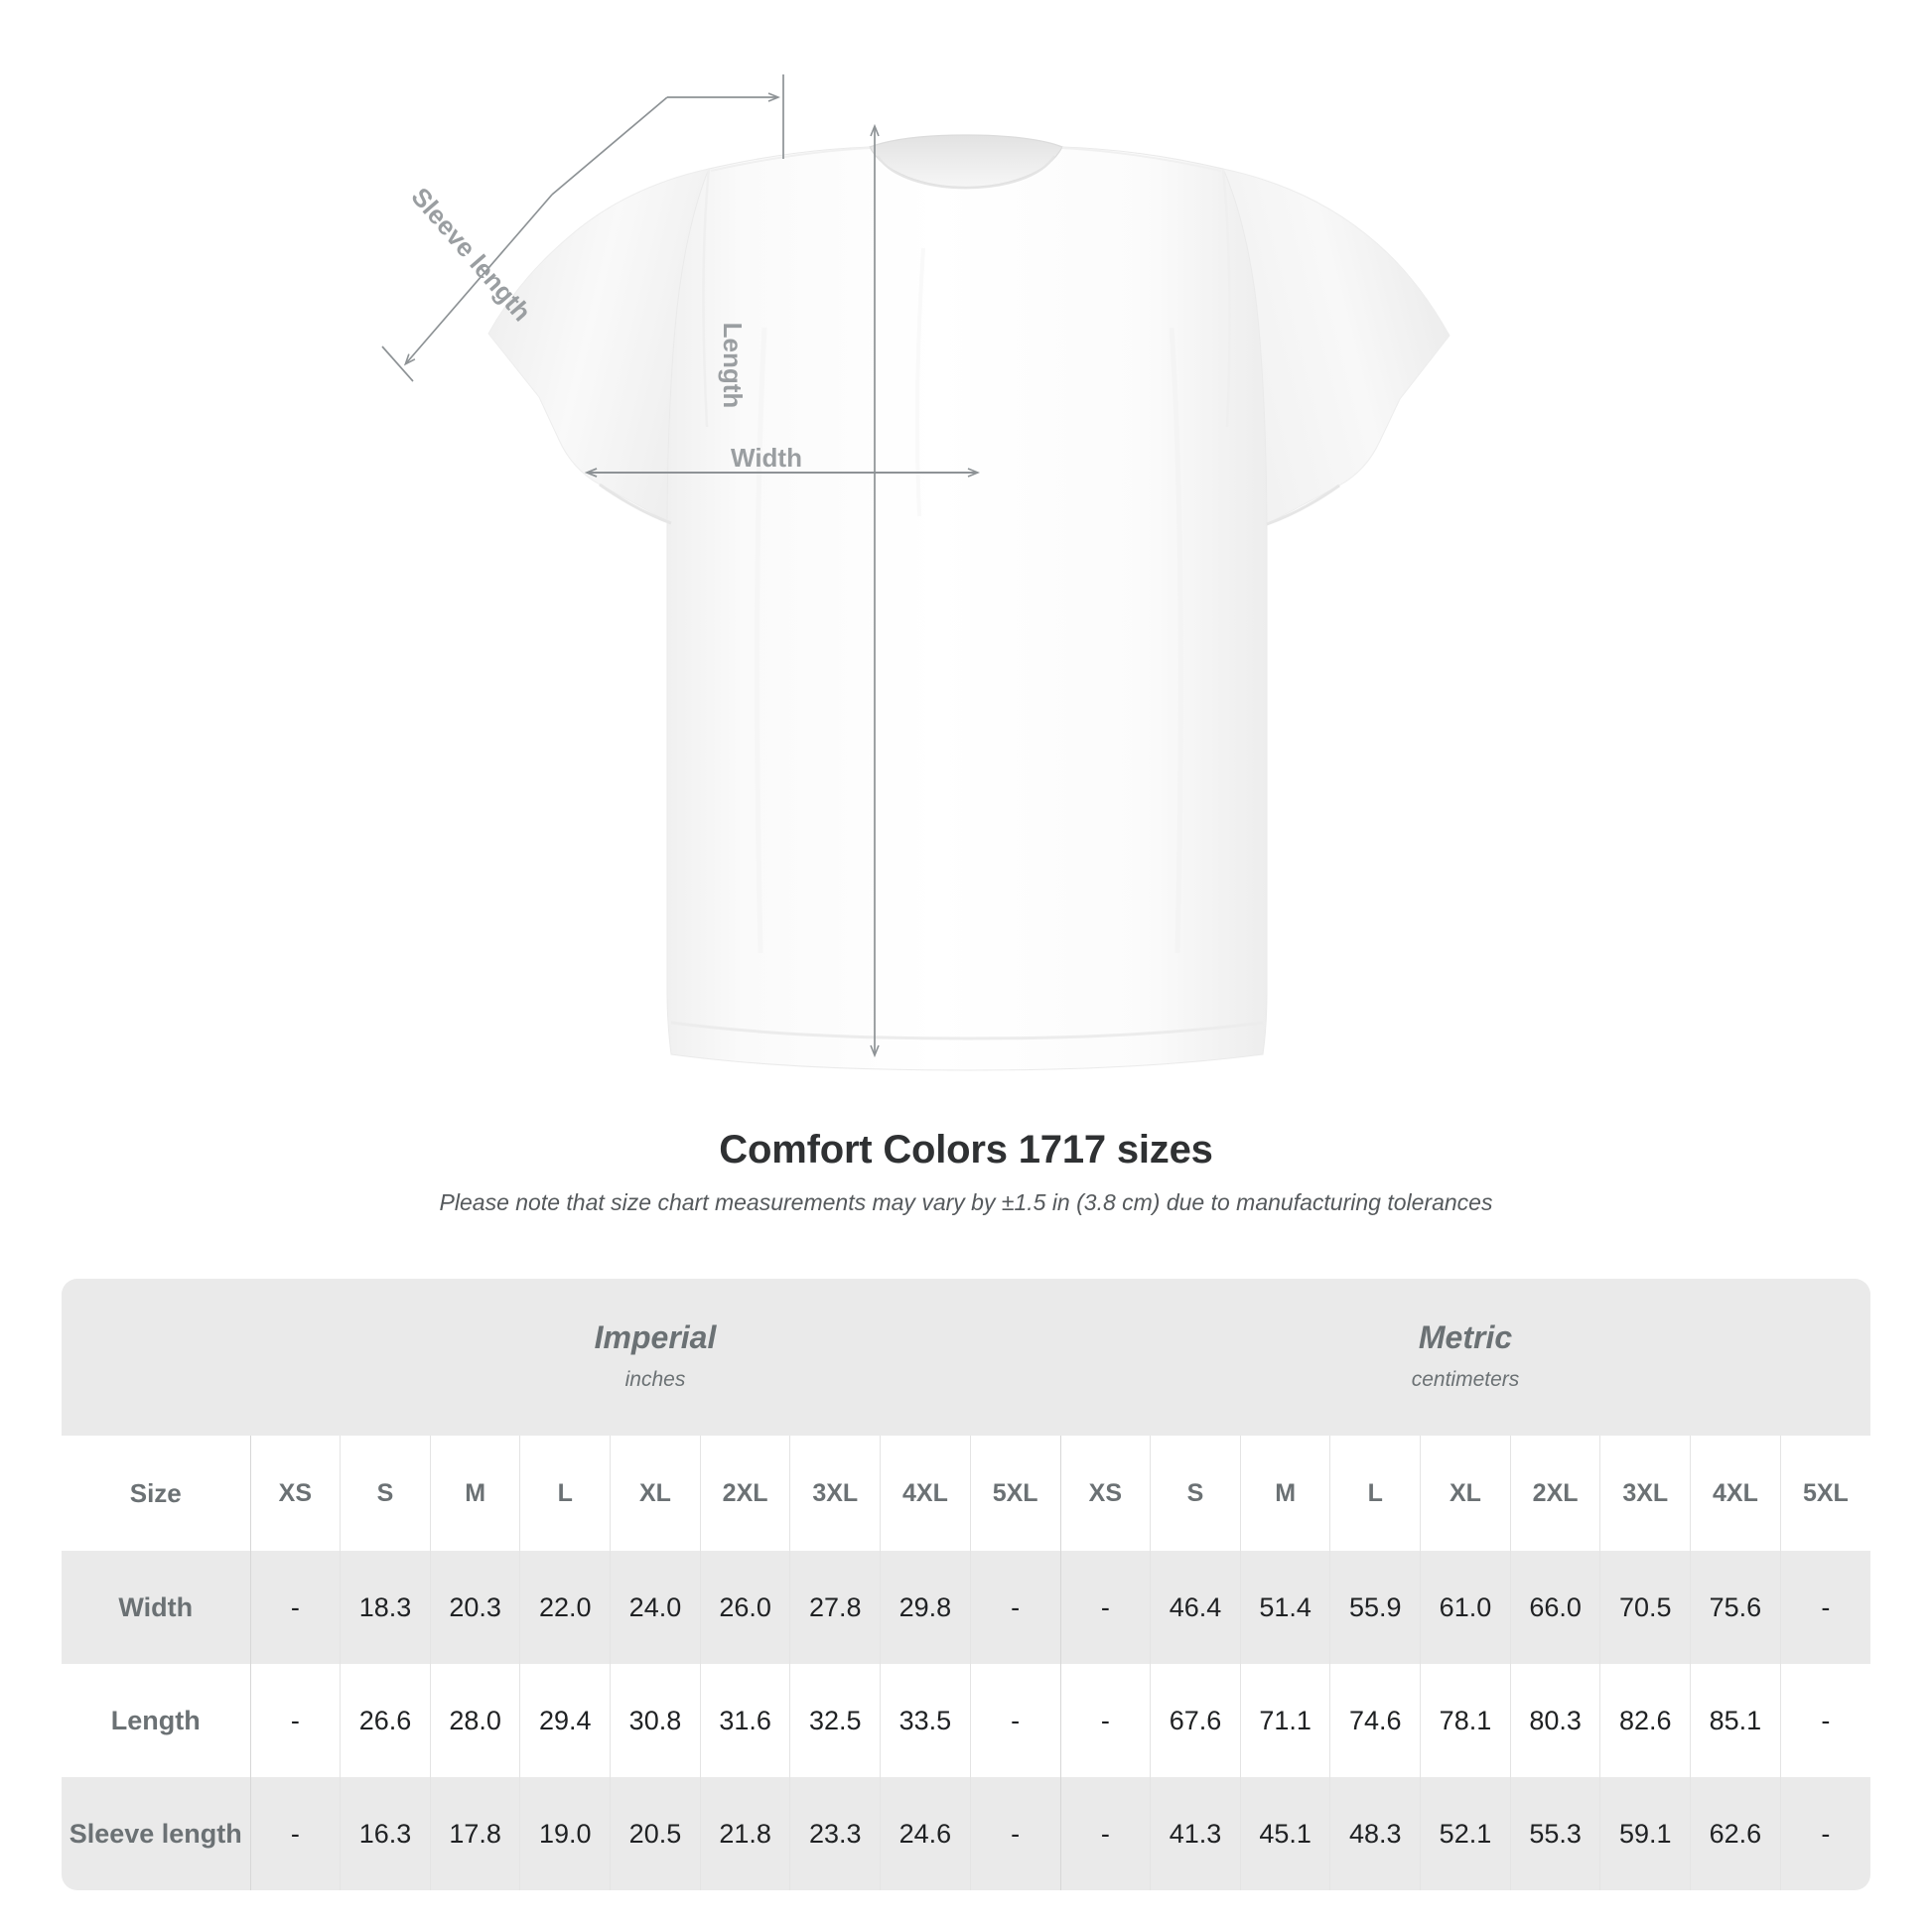  Describe the element at coordinates (1015, 1608) in the screenshot. I see `cell-width-imperial-5xl: -` at that location.